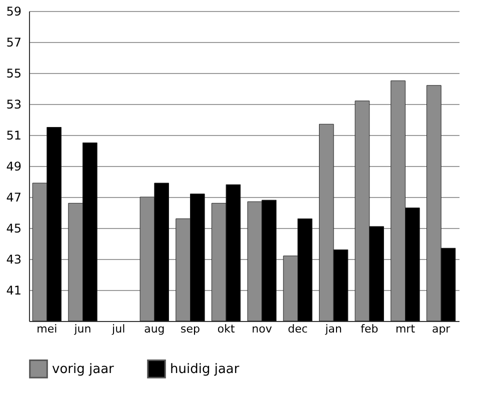 The width and height of the screenshot is (489, 405). I want to click on x-tick-label: jul, so click(118, 329).